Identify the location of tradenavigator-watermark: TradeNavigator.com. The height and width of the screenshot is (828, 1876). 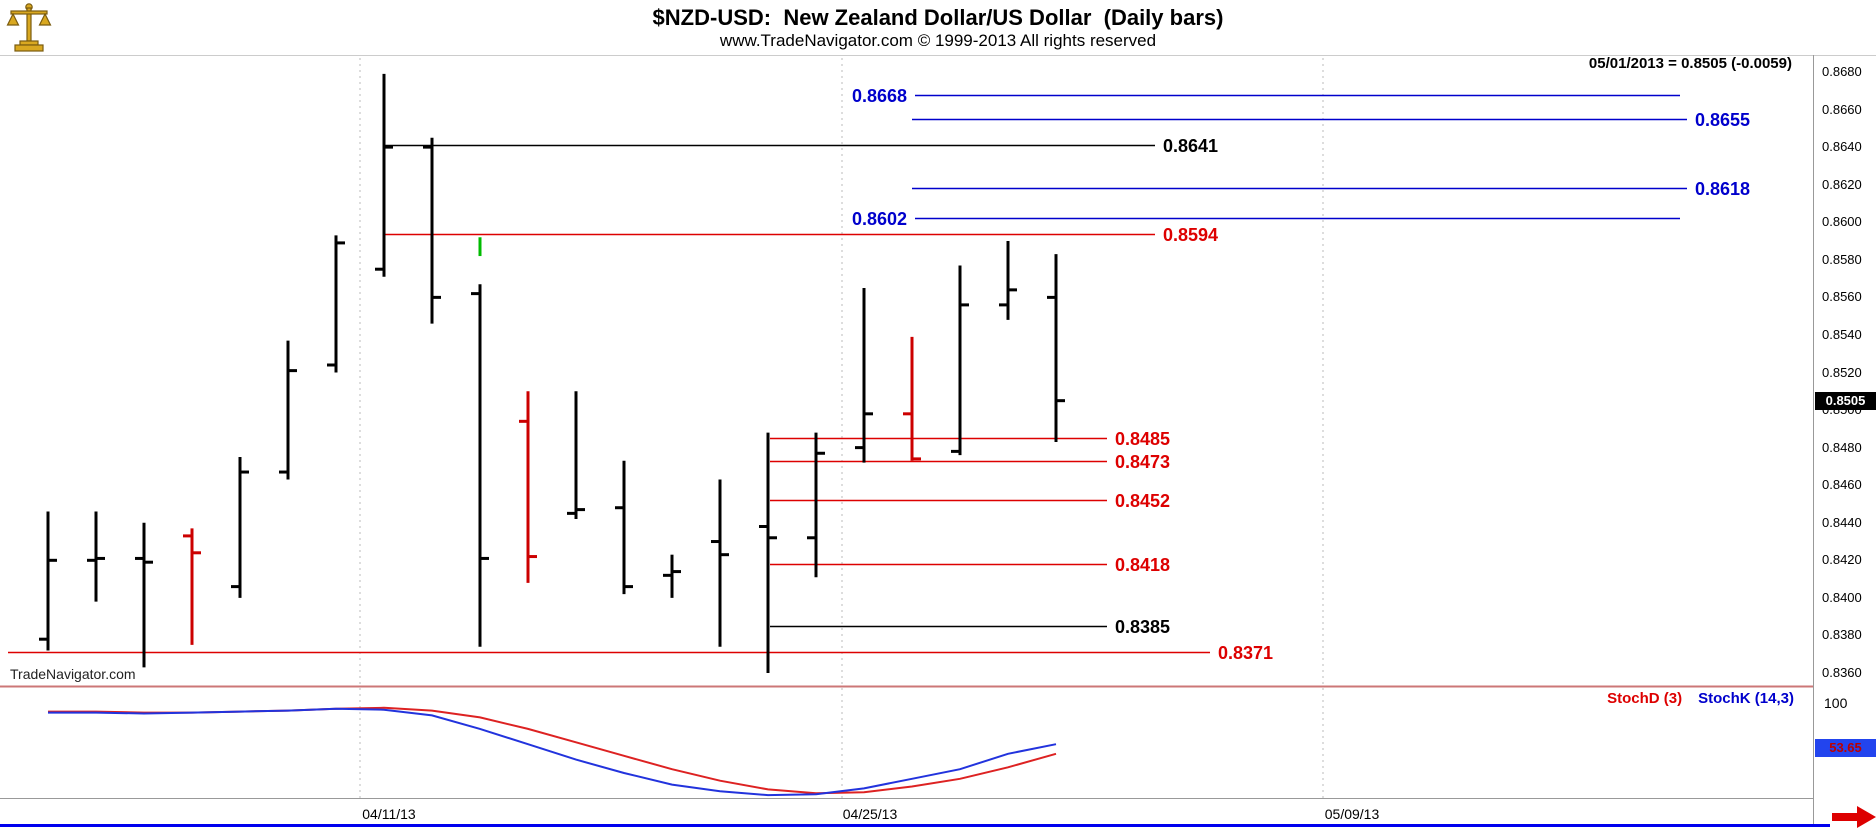
(73, 674).